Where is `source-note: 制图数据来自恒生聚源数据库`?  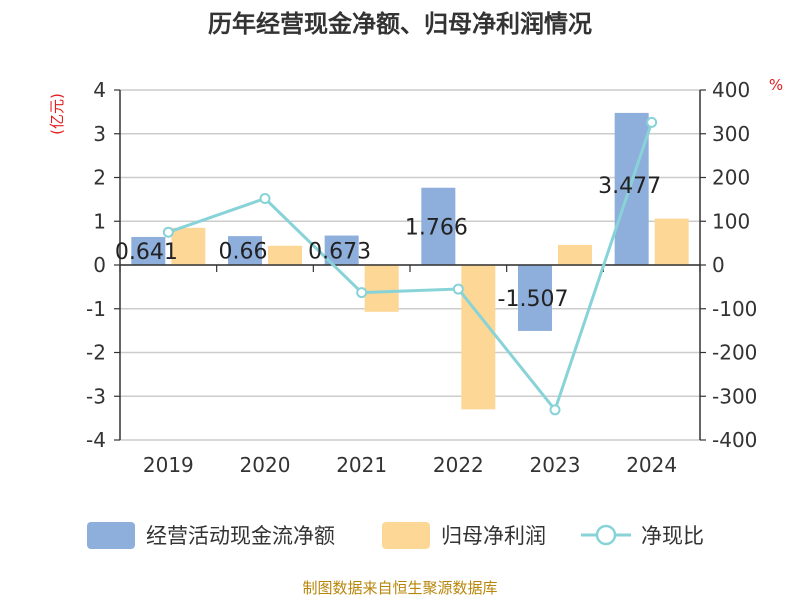 source-note: 制图数据来自恒生聚源数据库 is located at coordinates (399, 588).